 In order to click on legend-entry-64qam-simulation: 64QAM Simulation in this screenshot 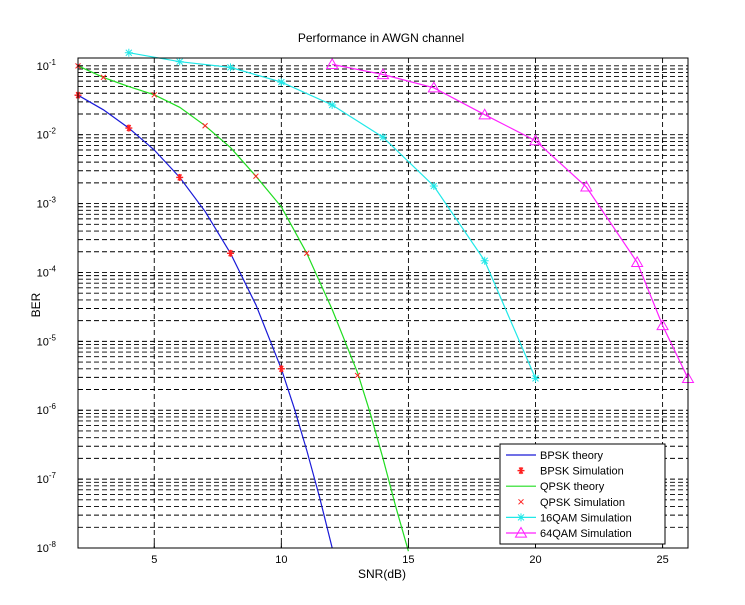, I will do `click(569, 533)`.